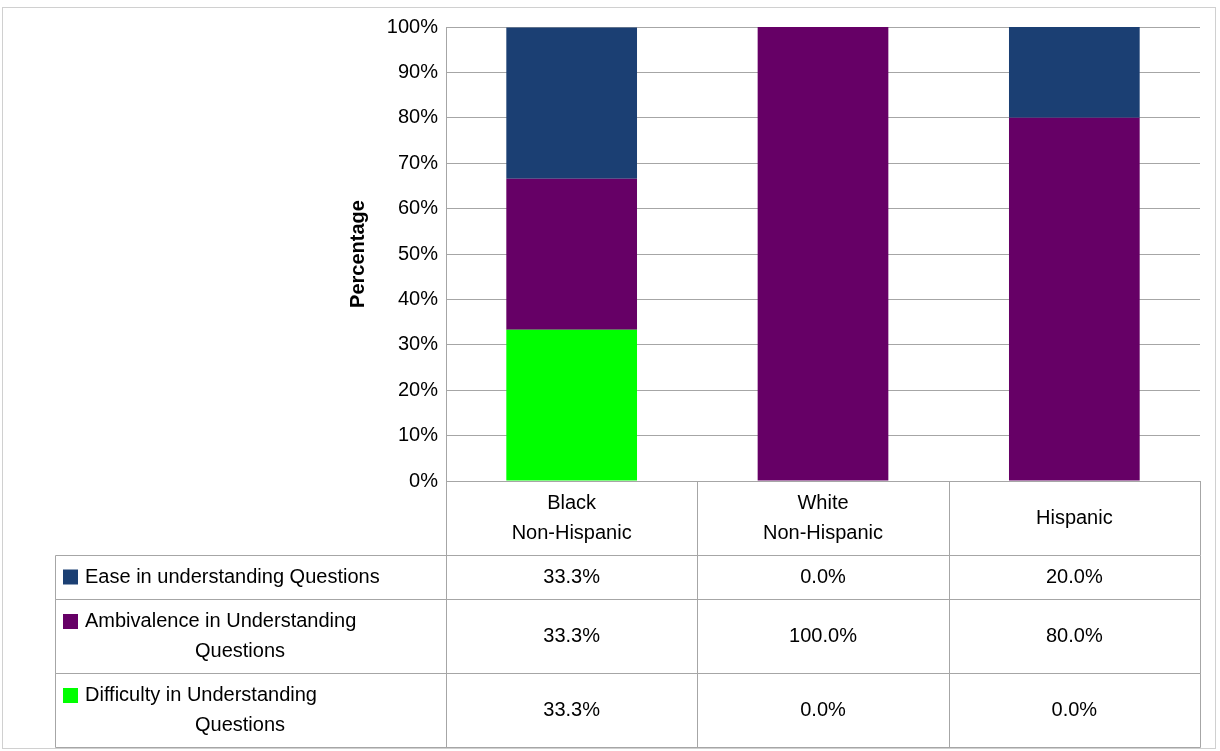 This screenshot has height=751, width=1220. I want to click on legend-label: Ease in understanding Questions, so click(232, 575).